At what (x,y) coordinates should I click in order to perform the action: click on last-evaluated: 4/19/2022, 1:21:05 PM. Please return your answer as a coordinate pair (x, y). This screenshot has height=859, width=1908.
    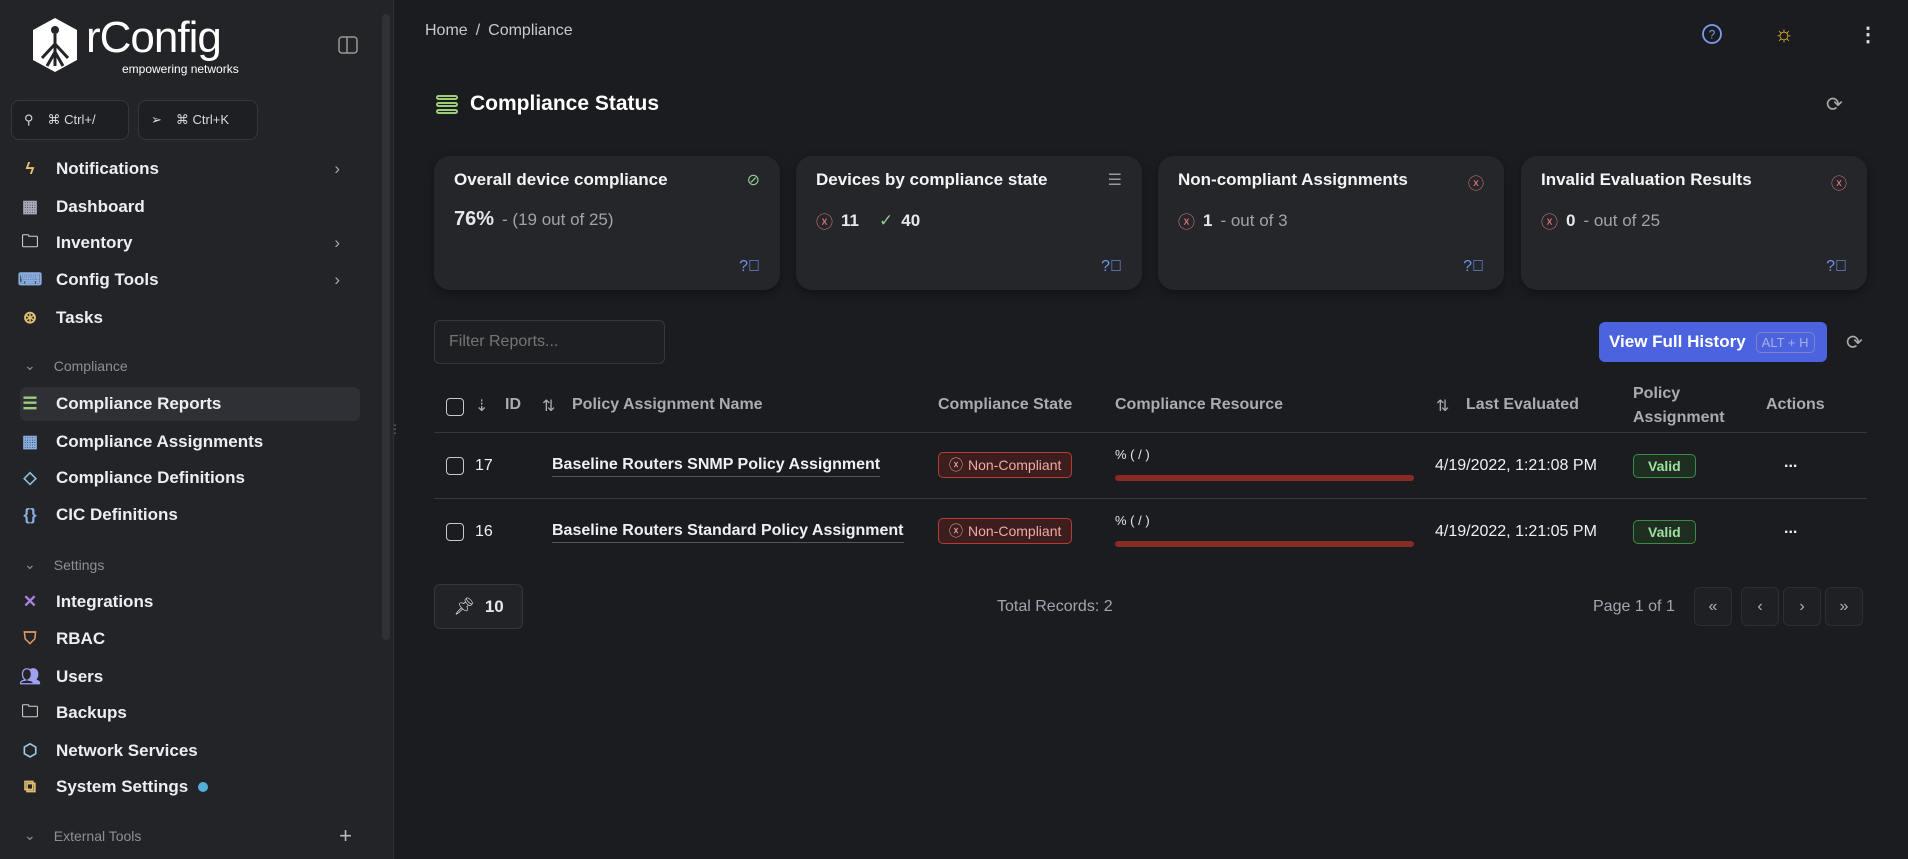
    Looking at the image, I should click on (1516, 531).